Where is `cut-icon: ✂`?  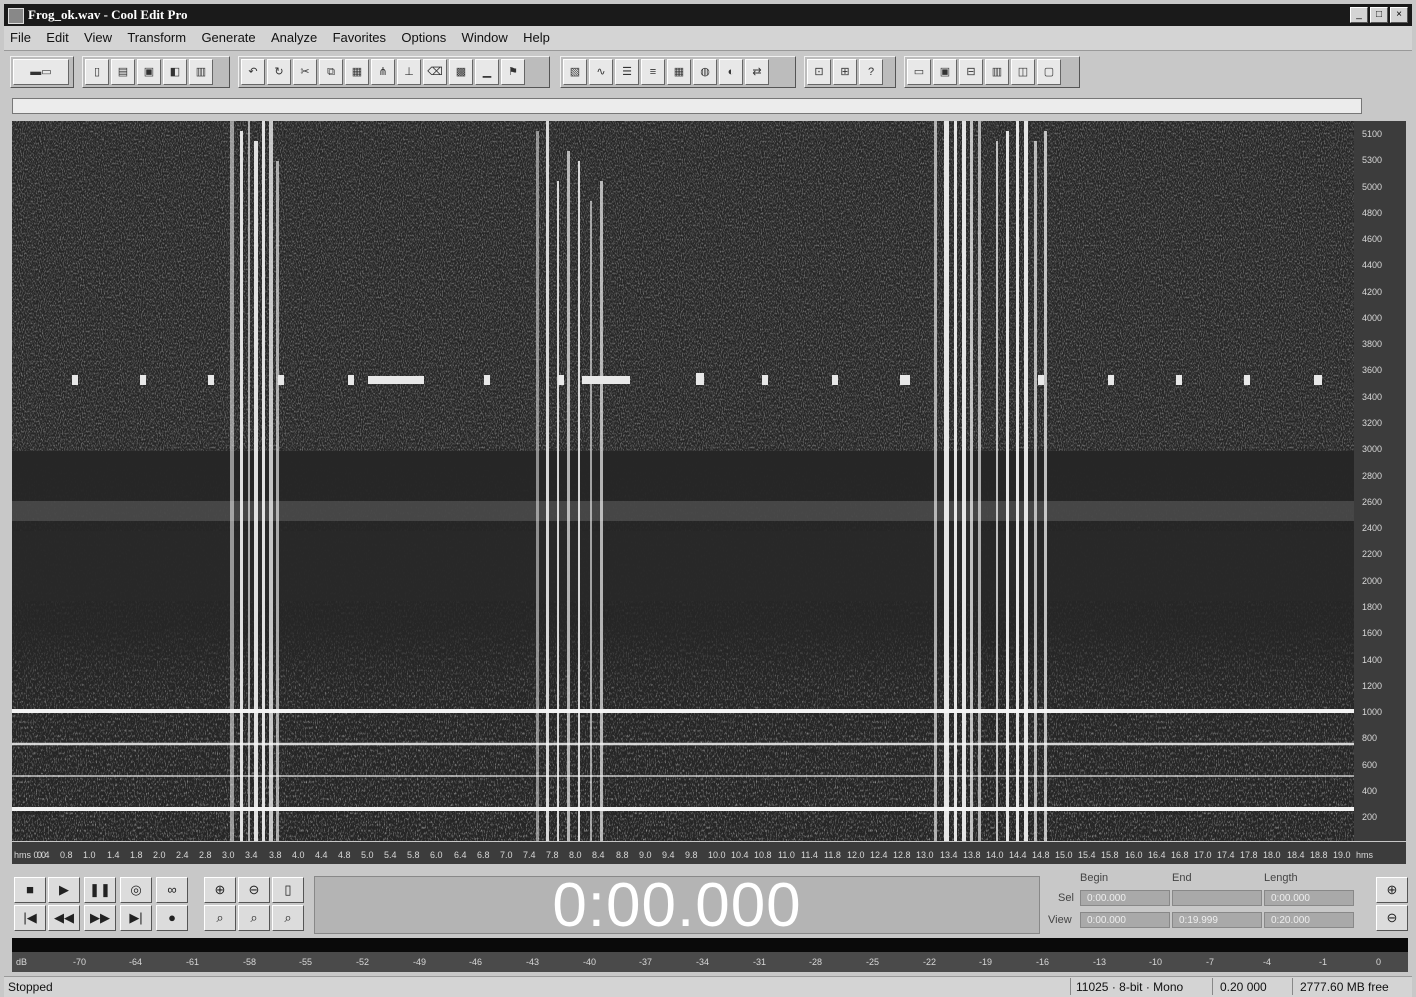 cut-icon: ✂ is located at coordinates (305, 72).